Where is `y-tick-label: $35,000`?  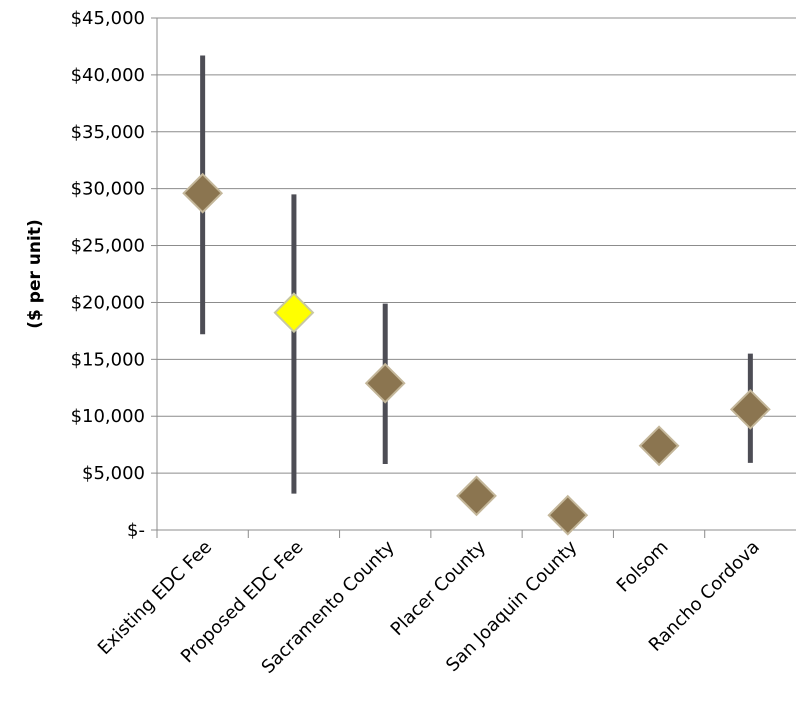
y-tick-label: $35,000 is located at coordinates (108, 132).